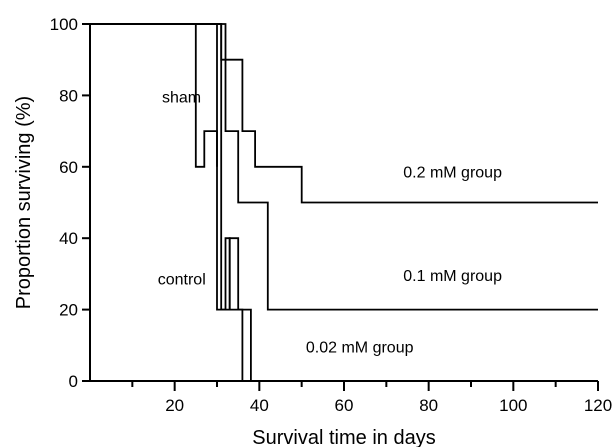 The image size is (615, 447). What do you see at coordinates (181, 98) in the screenshot?
I see `series-annotation: sham` at bounding box center [181, 98].